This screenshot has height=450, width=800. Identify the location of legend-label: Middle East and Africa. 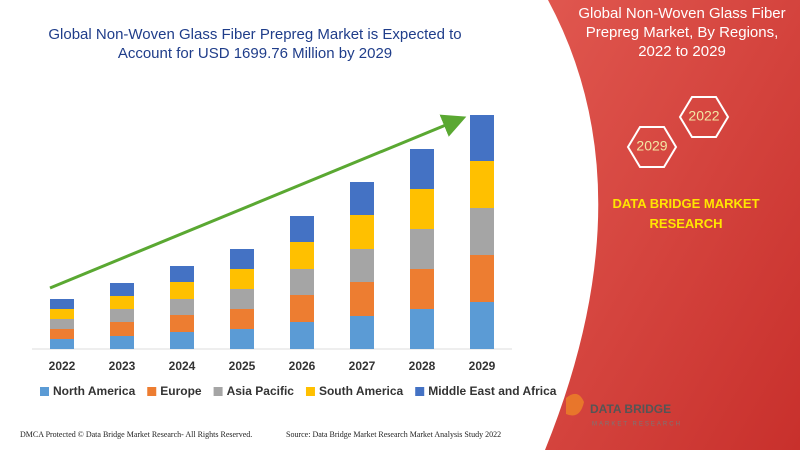
(492, 391).